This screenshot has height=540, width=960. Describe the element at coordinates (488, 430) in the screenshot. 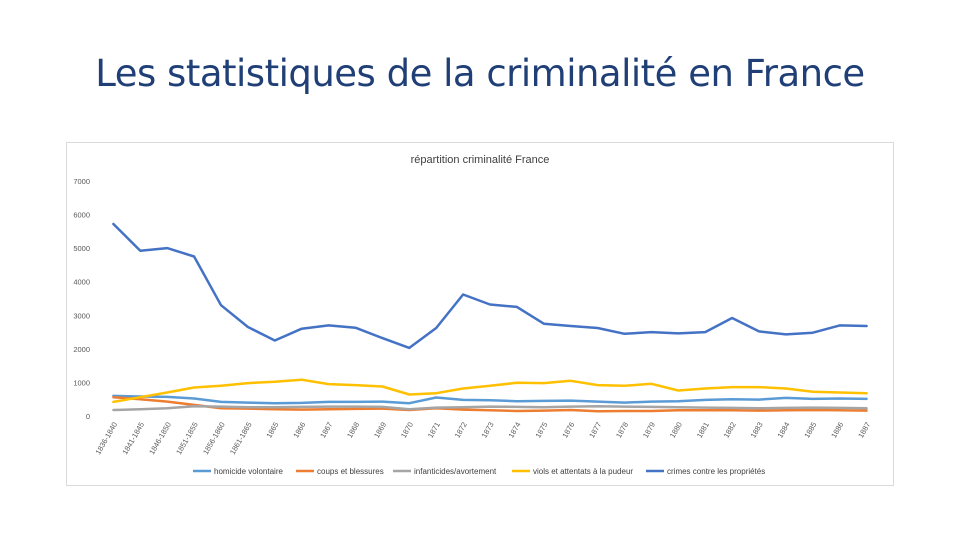

I see `x-tick-label: 1873` at that location.